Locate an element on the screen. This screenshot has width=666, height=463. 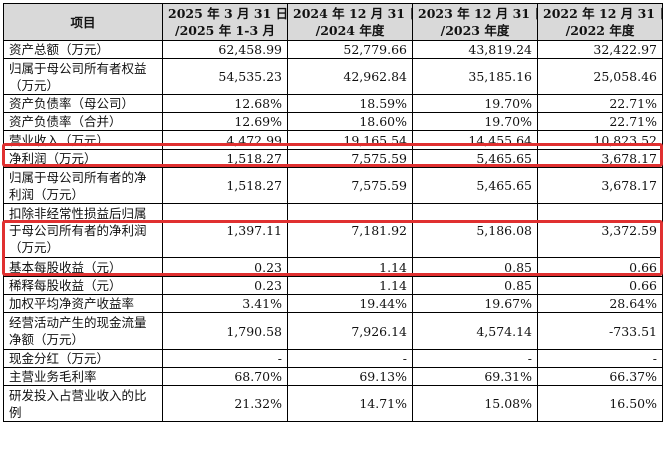
row-label: 加权平均净资产收益率 is located at coordinates (83, 303).